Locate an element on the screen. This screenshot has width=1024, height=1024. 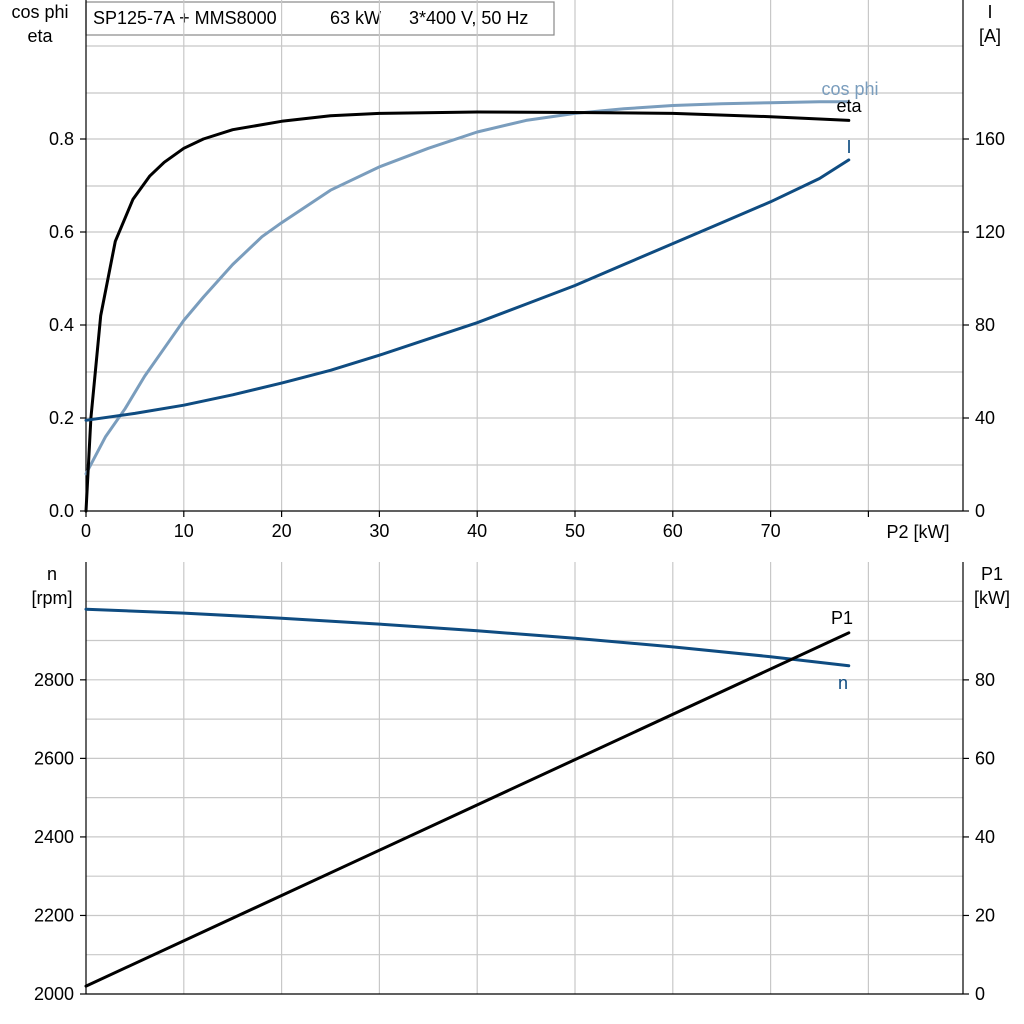
series-label-eta: eta is located at coordinates (849, 106).